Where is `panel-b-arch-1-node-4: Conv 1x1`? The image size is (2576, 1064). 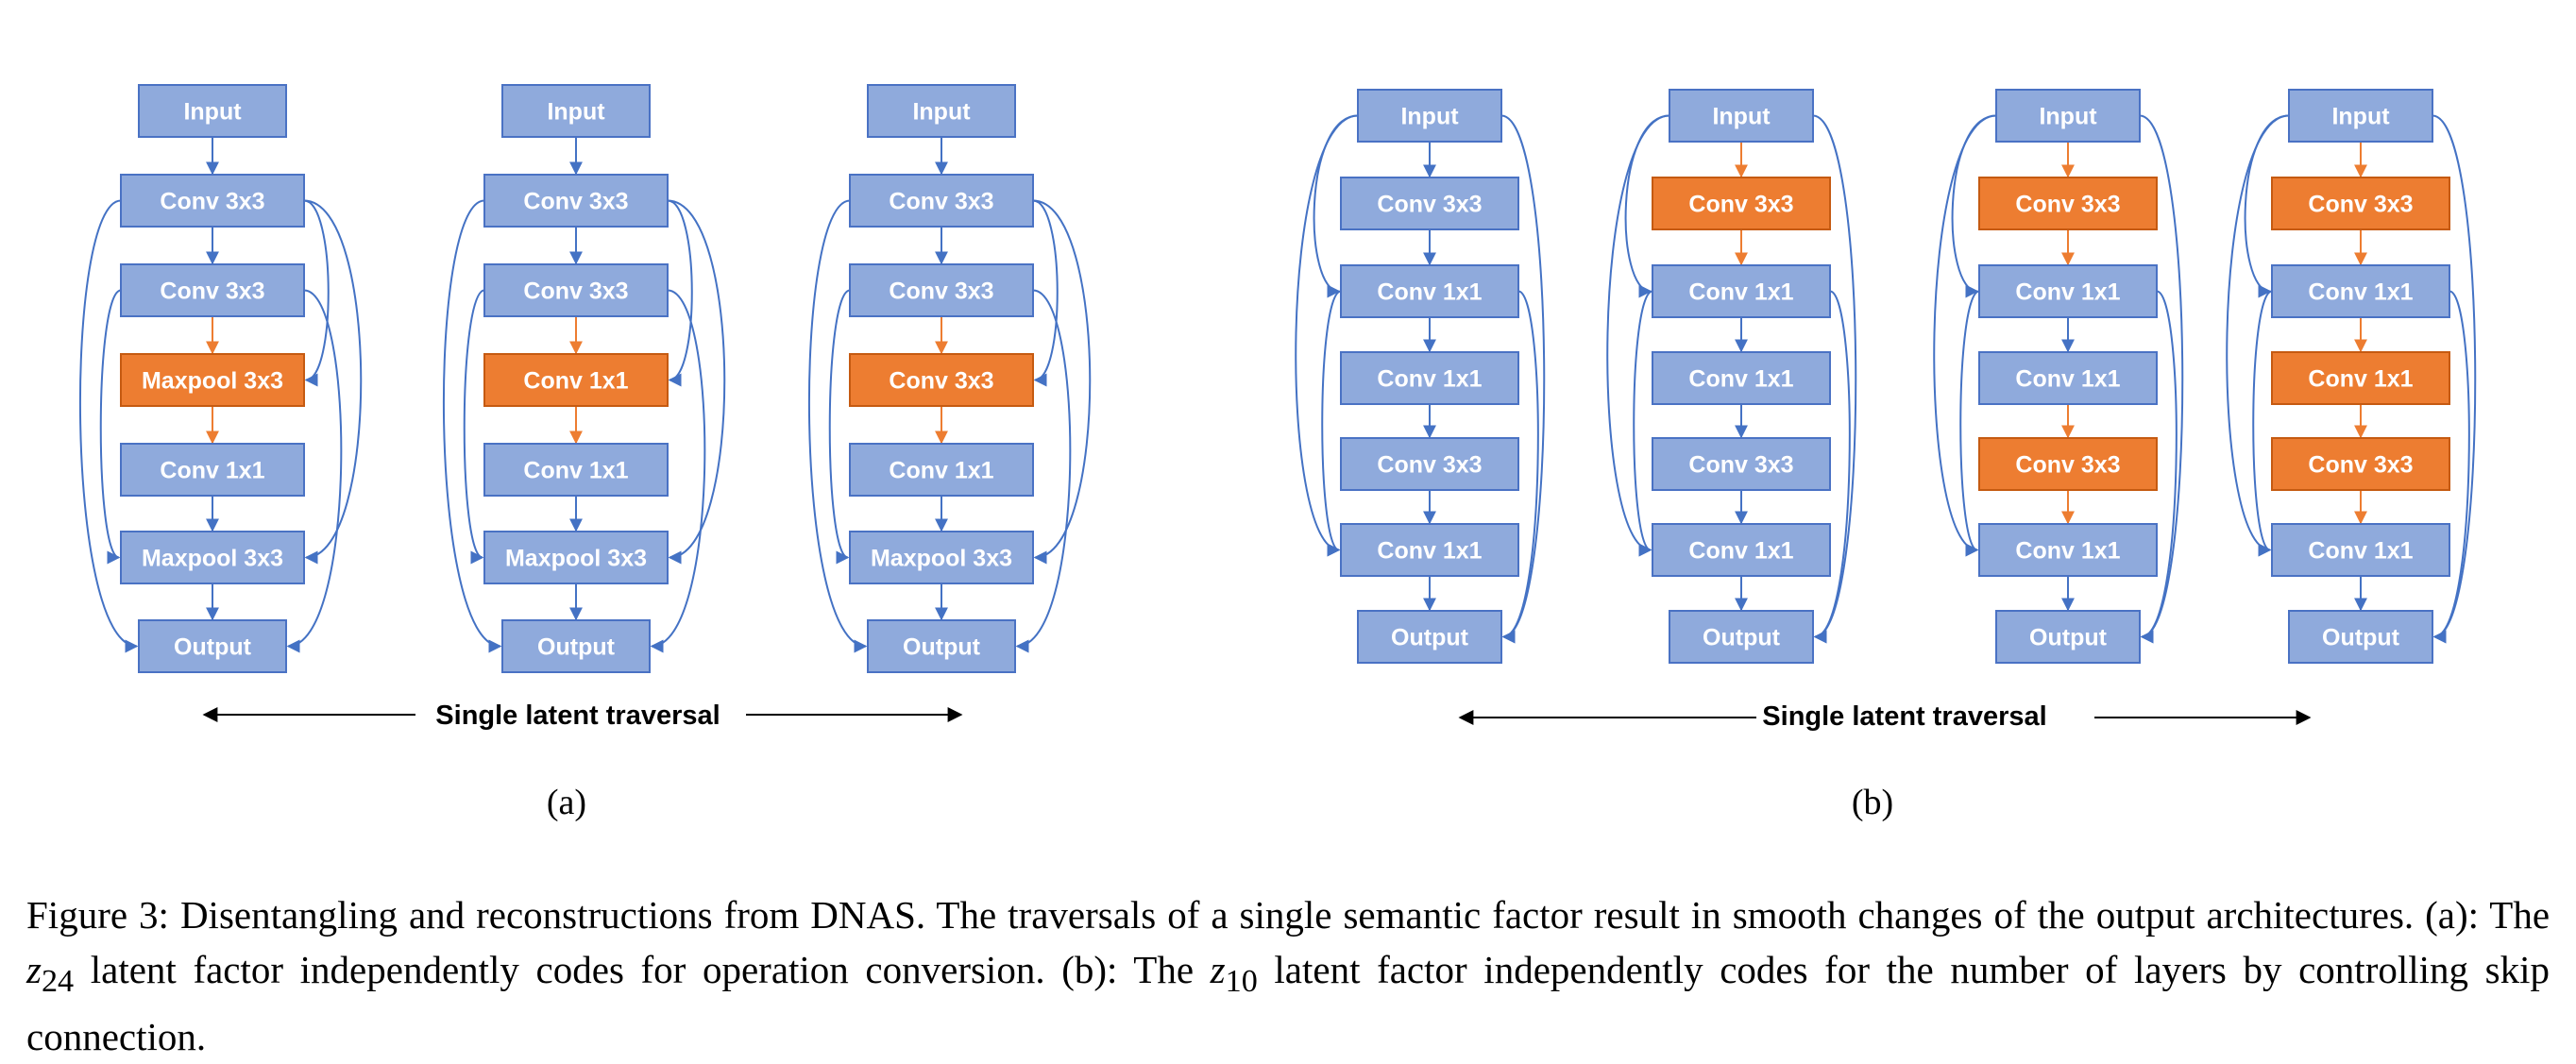
panel-b-arch-1-node-4: Conv 1x1 is located at coordinates (1429, 378).